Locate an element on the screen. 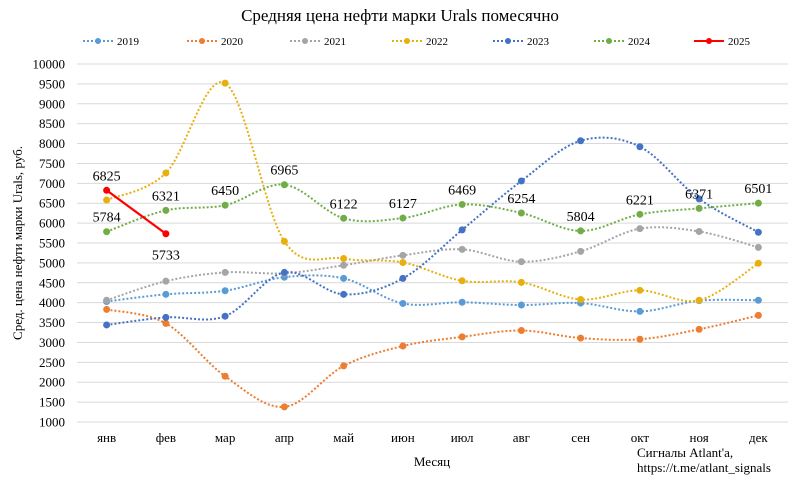 Image resolution: width=803 pixels, height=485 pixels. data-label-2024: 5784 is located at coordinates (107, 218).